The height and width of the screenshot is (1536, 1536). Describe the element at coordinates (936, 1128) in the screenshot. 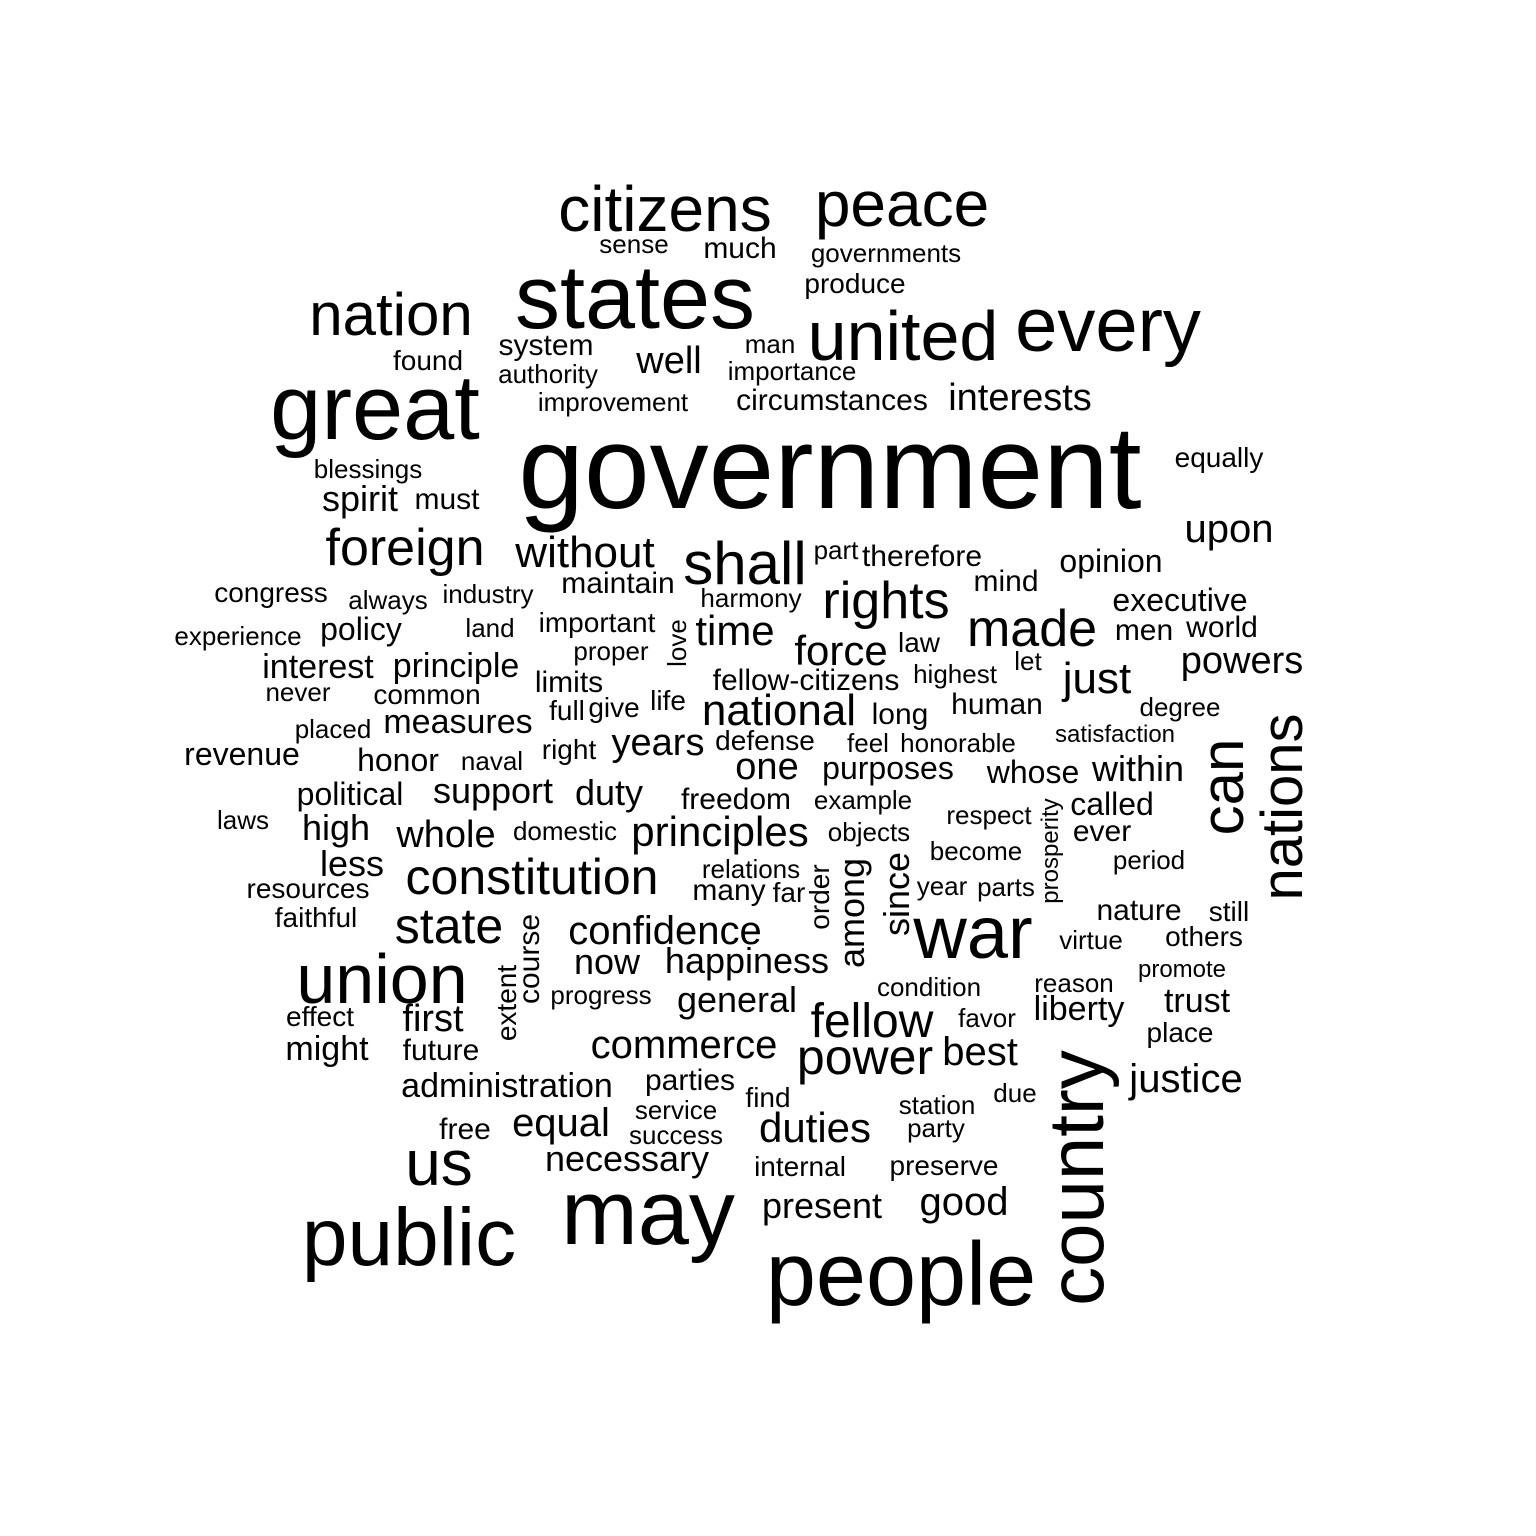

I see `word-party: party` at that location.